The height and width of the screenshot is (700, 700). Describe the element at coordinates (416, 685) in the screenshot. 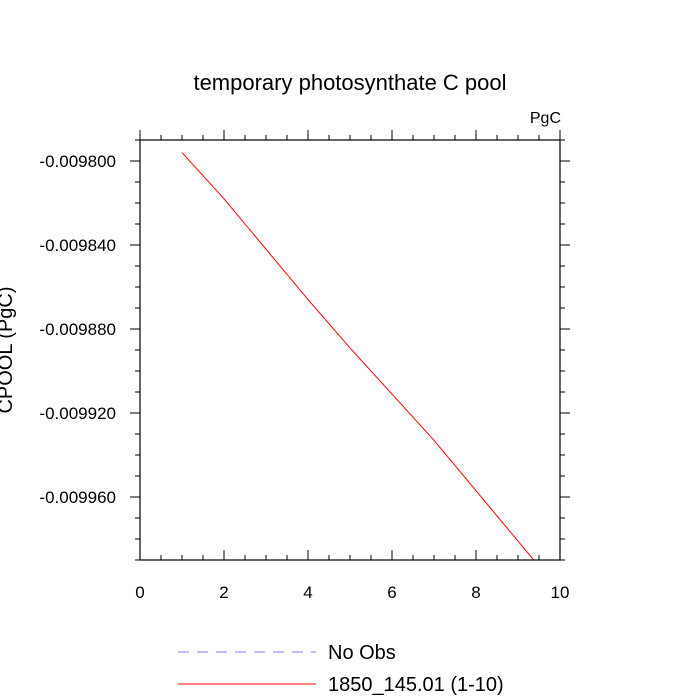

I see `legend-label: 1850_145.01 (1-10)` at that location.